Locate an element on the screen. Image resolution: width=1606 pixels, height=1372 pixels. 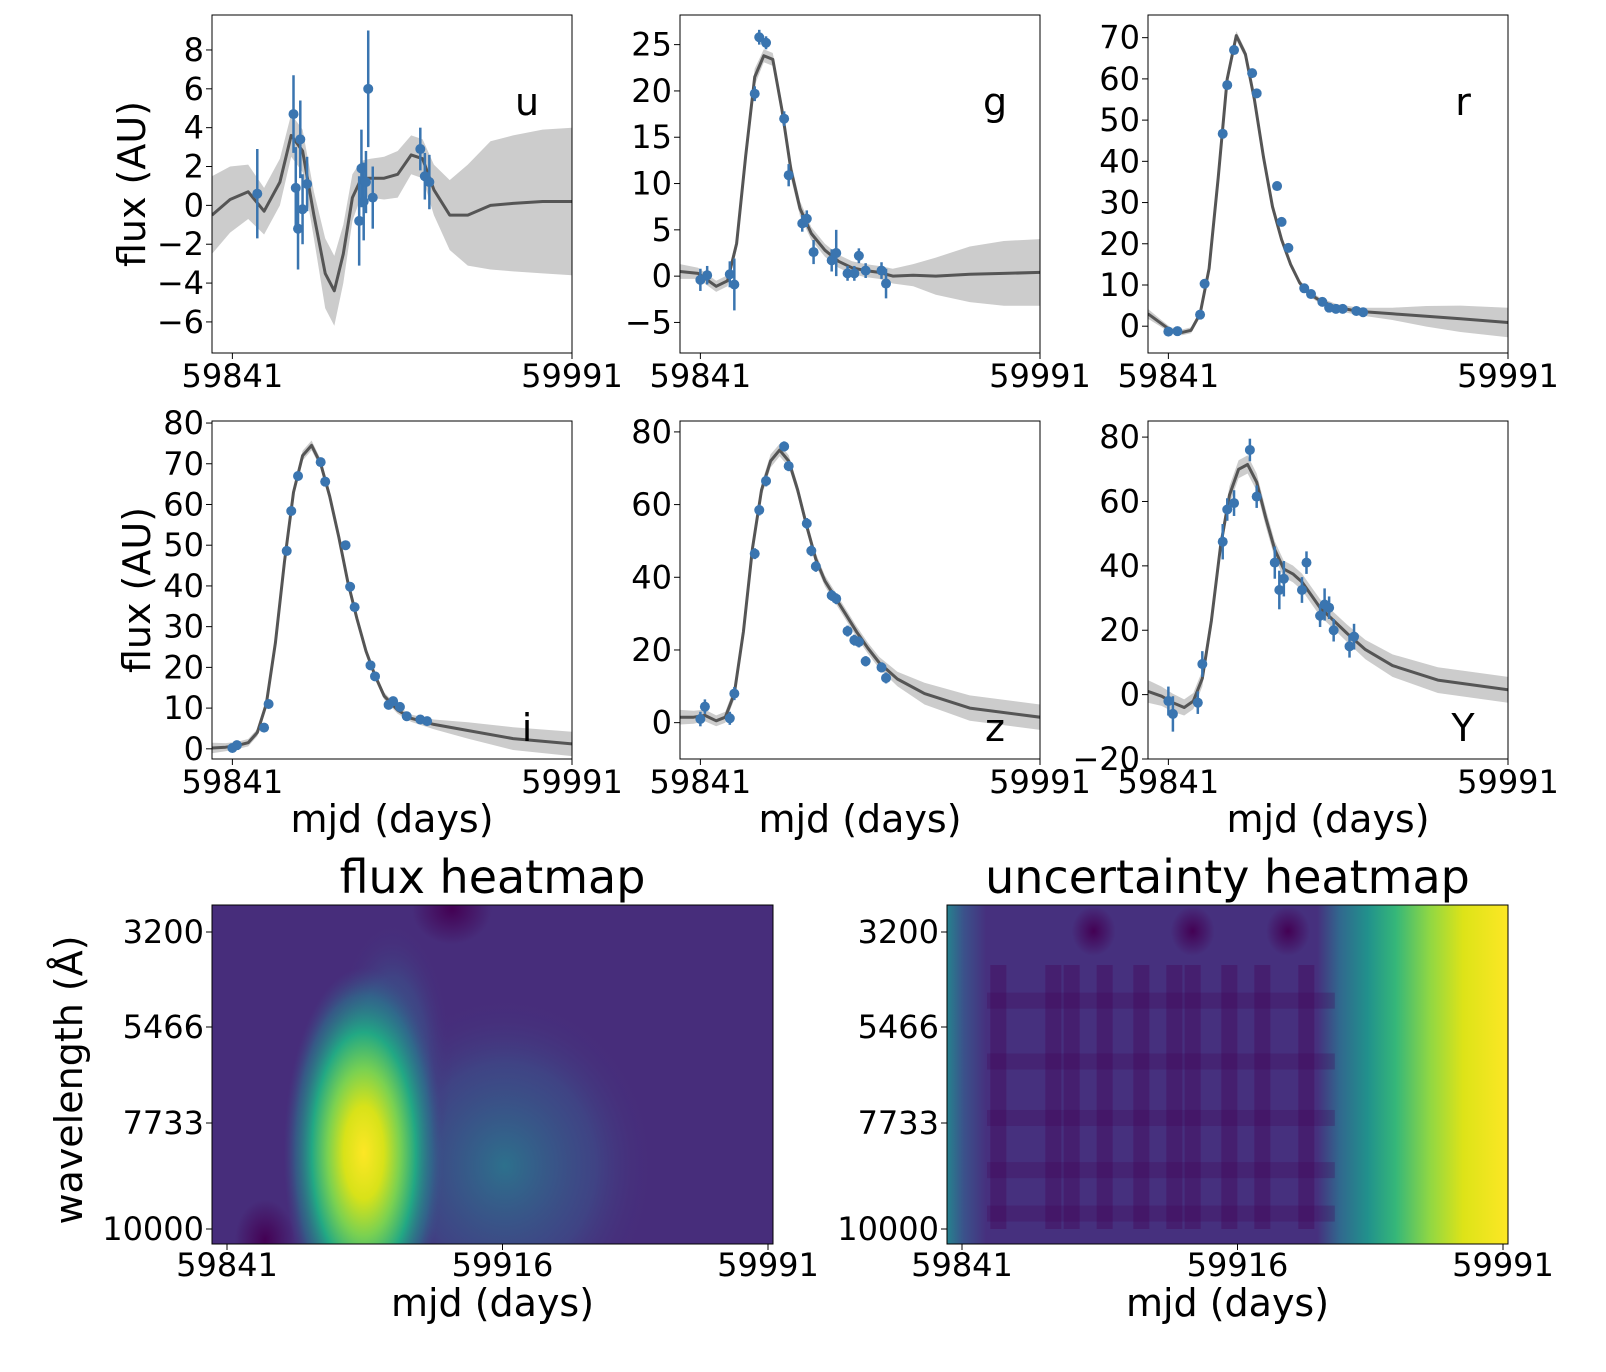
band-label: Y is located at coordinates (1462, 728).